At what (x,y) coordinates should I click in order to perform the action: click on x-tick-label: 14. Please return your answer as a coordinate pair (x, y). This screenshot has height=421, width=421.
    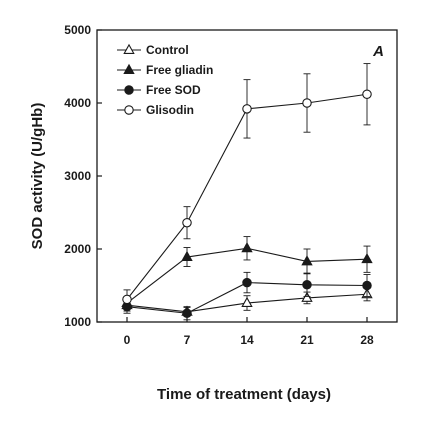
    Looking at the image, I should click on (247, 340).